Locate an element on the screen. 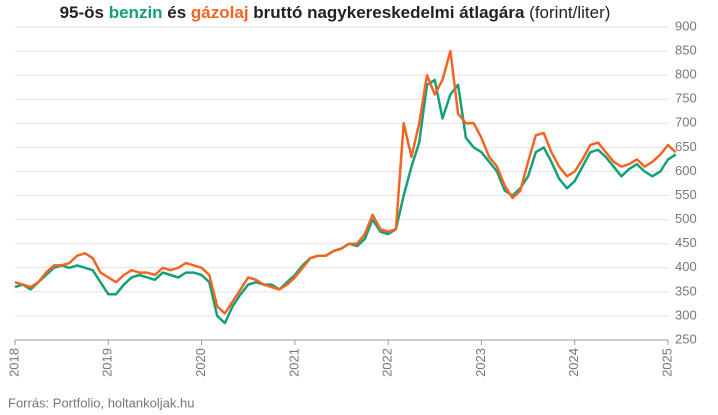 This screenshot has width=718, height=415. y-tick-label: 500 is located at coordinates (686, 218).